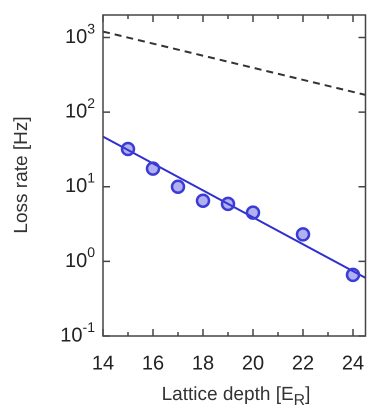 Image resolution: width=374 pixels, height=416 pixels. Describe the element at coordinates (253, 363) in the screenshot. I see `x-tick-label: 20` at that location.